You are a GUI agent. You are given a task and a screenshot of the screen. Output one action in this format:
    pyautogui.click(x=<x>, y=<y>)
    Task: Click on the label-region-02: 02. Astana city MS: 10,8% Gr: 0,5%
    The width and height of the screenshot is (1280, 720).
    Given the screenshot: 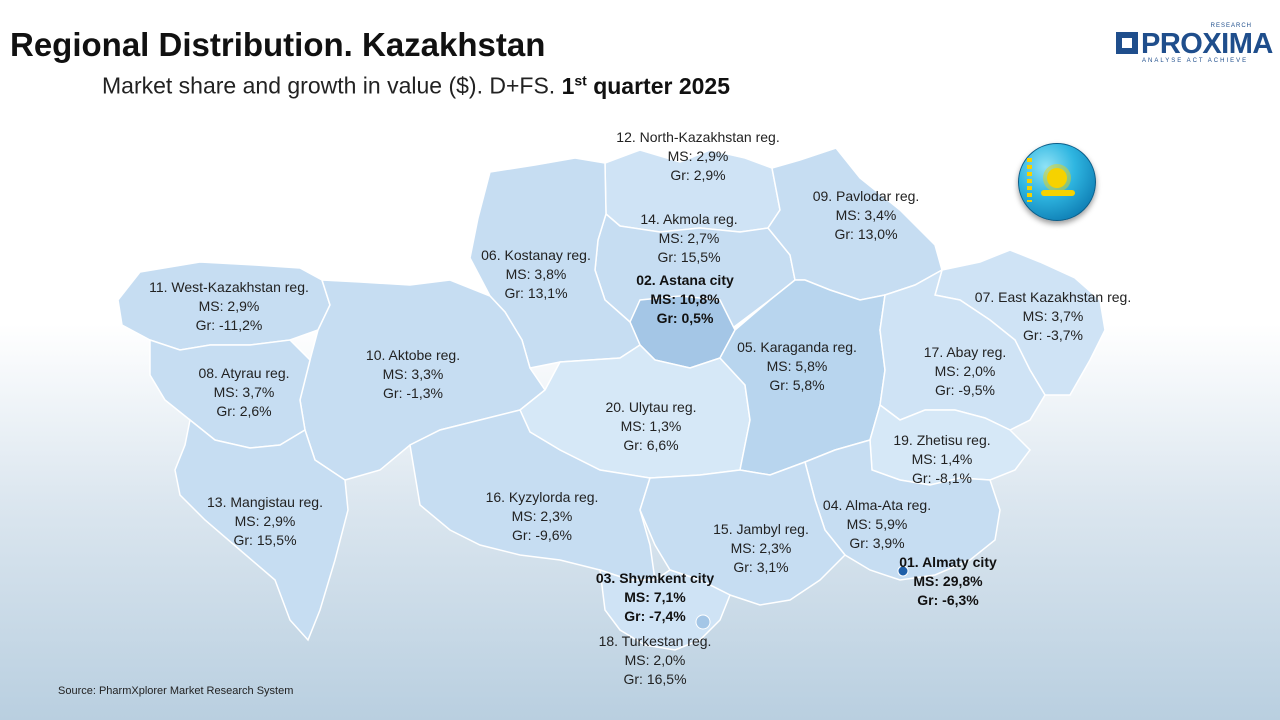 What is the action you would take?
    pyautogui.click(x=685, y=299)
    